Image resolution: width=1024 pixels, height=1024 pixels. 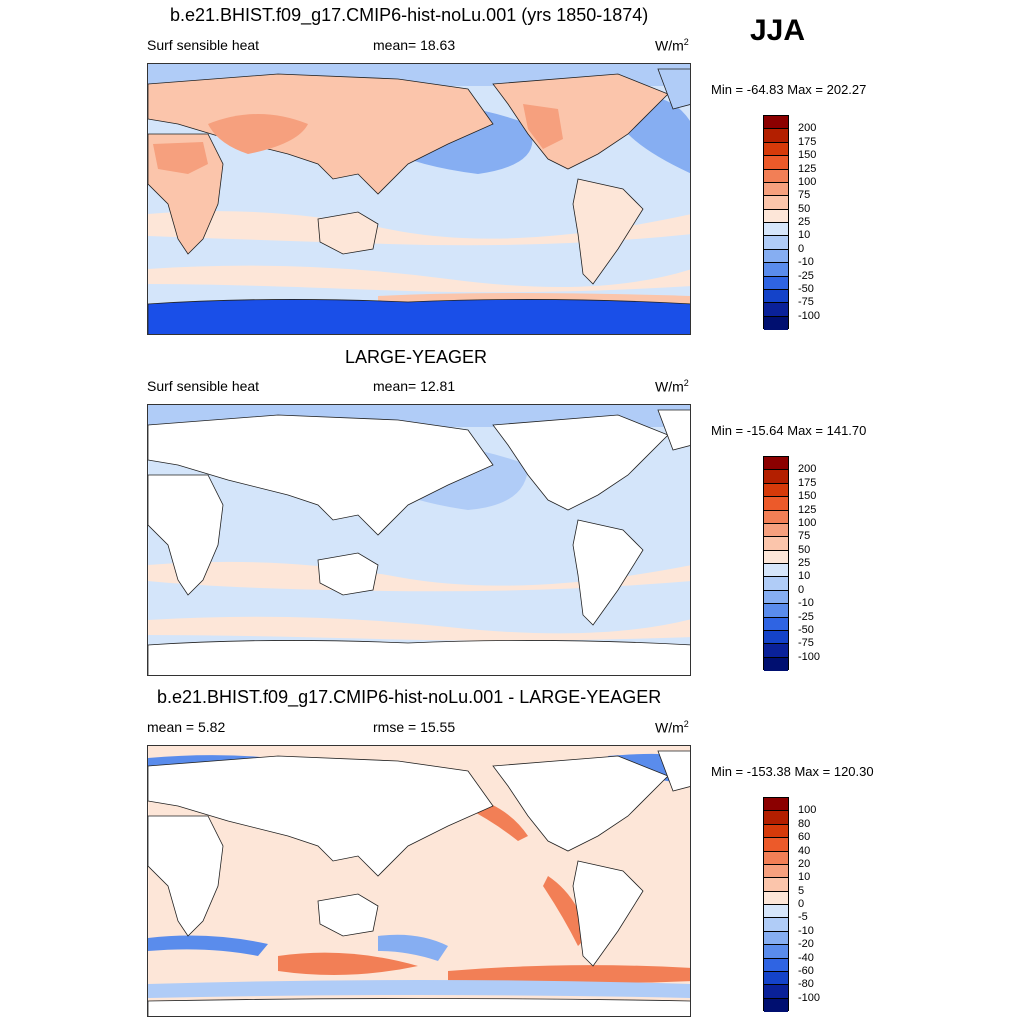 I want to click on panel3-map-plot, so click(x=419, y=881).